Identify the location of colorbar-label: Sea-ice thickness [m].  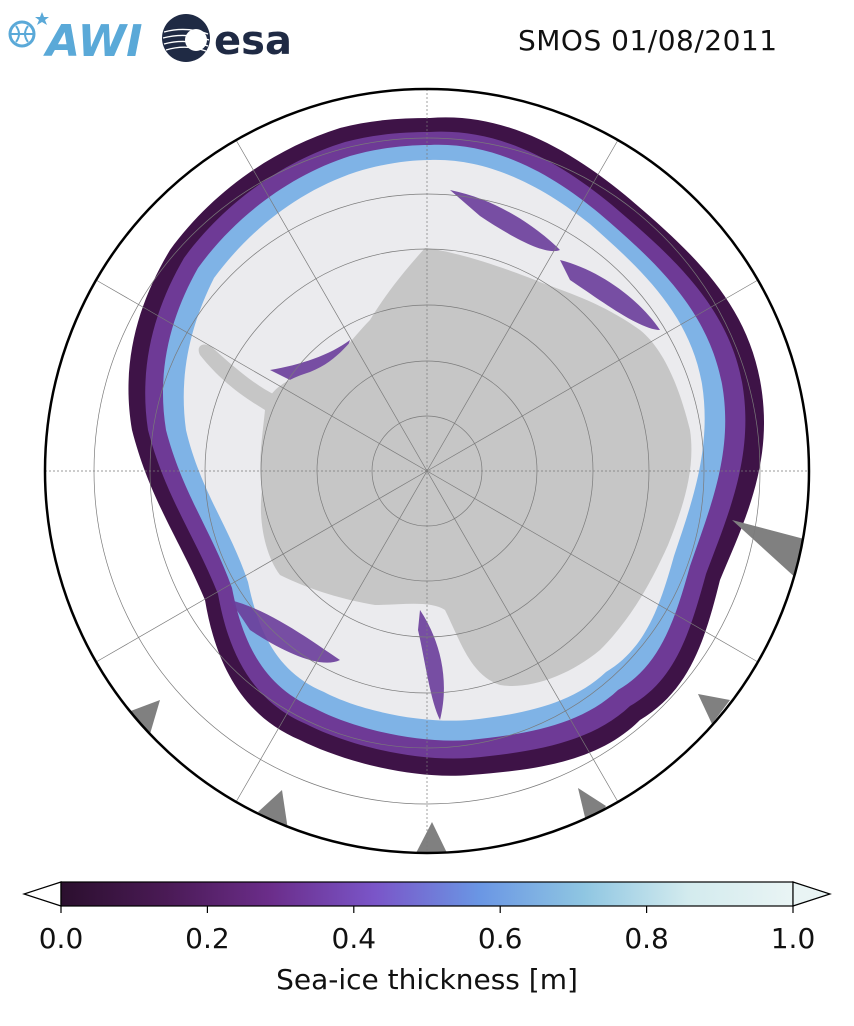
(427, 979).